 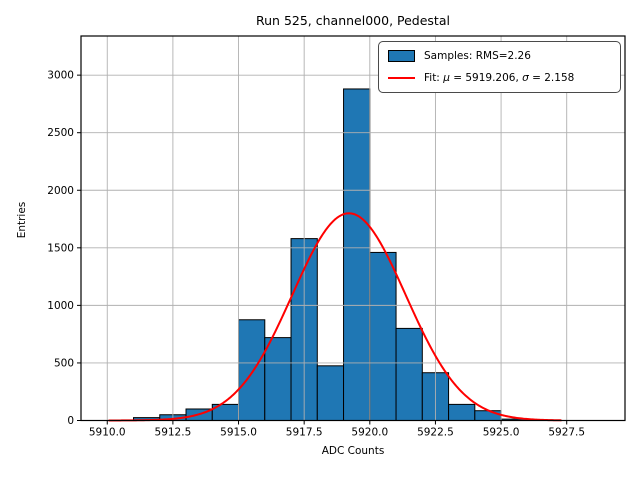 What do you see at coordinates (401, 78) in the screenshot?
I see `fit-line-swatch-icon` at bounding box center [401, 78].